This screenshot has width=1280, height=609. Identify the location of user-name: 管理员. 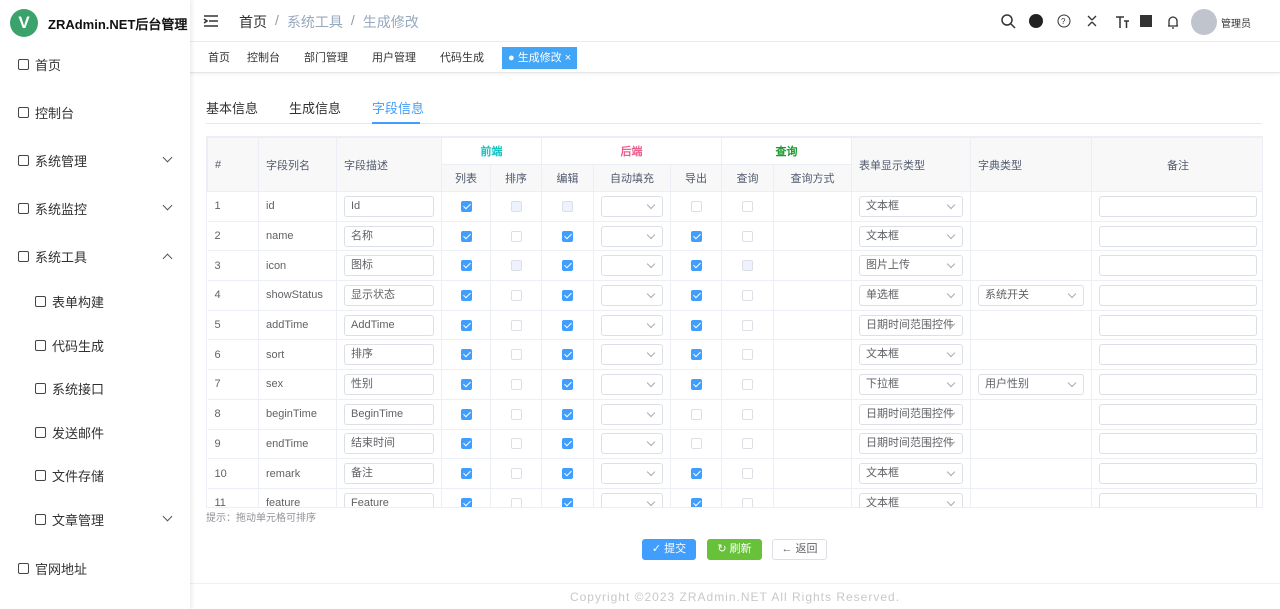
(1236, 24).